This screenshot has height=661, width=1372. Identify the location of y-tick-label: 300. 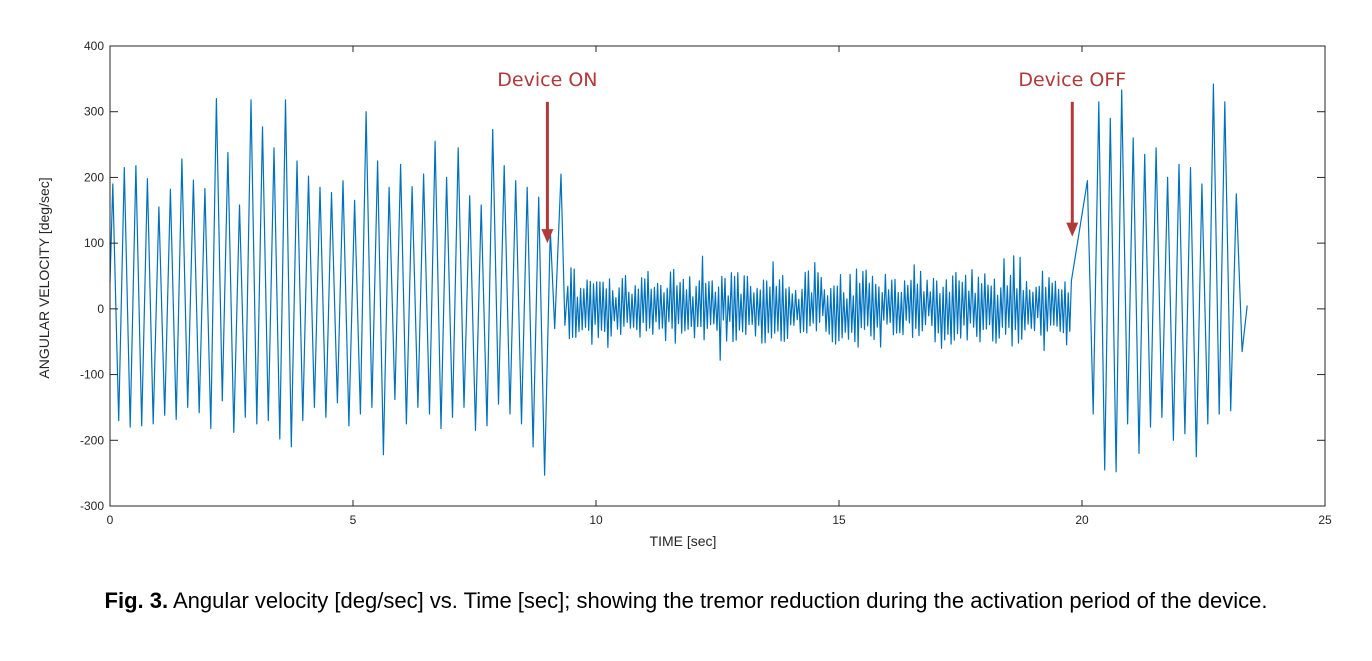
(94, 112).